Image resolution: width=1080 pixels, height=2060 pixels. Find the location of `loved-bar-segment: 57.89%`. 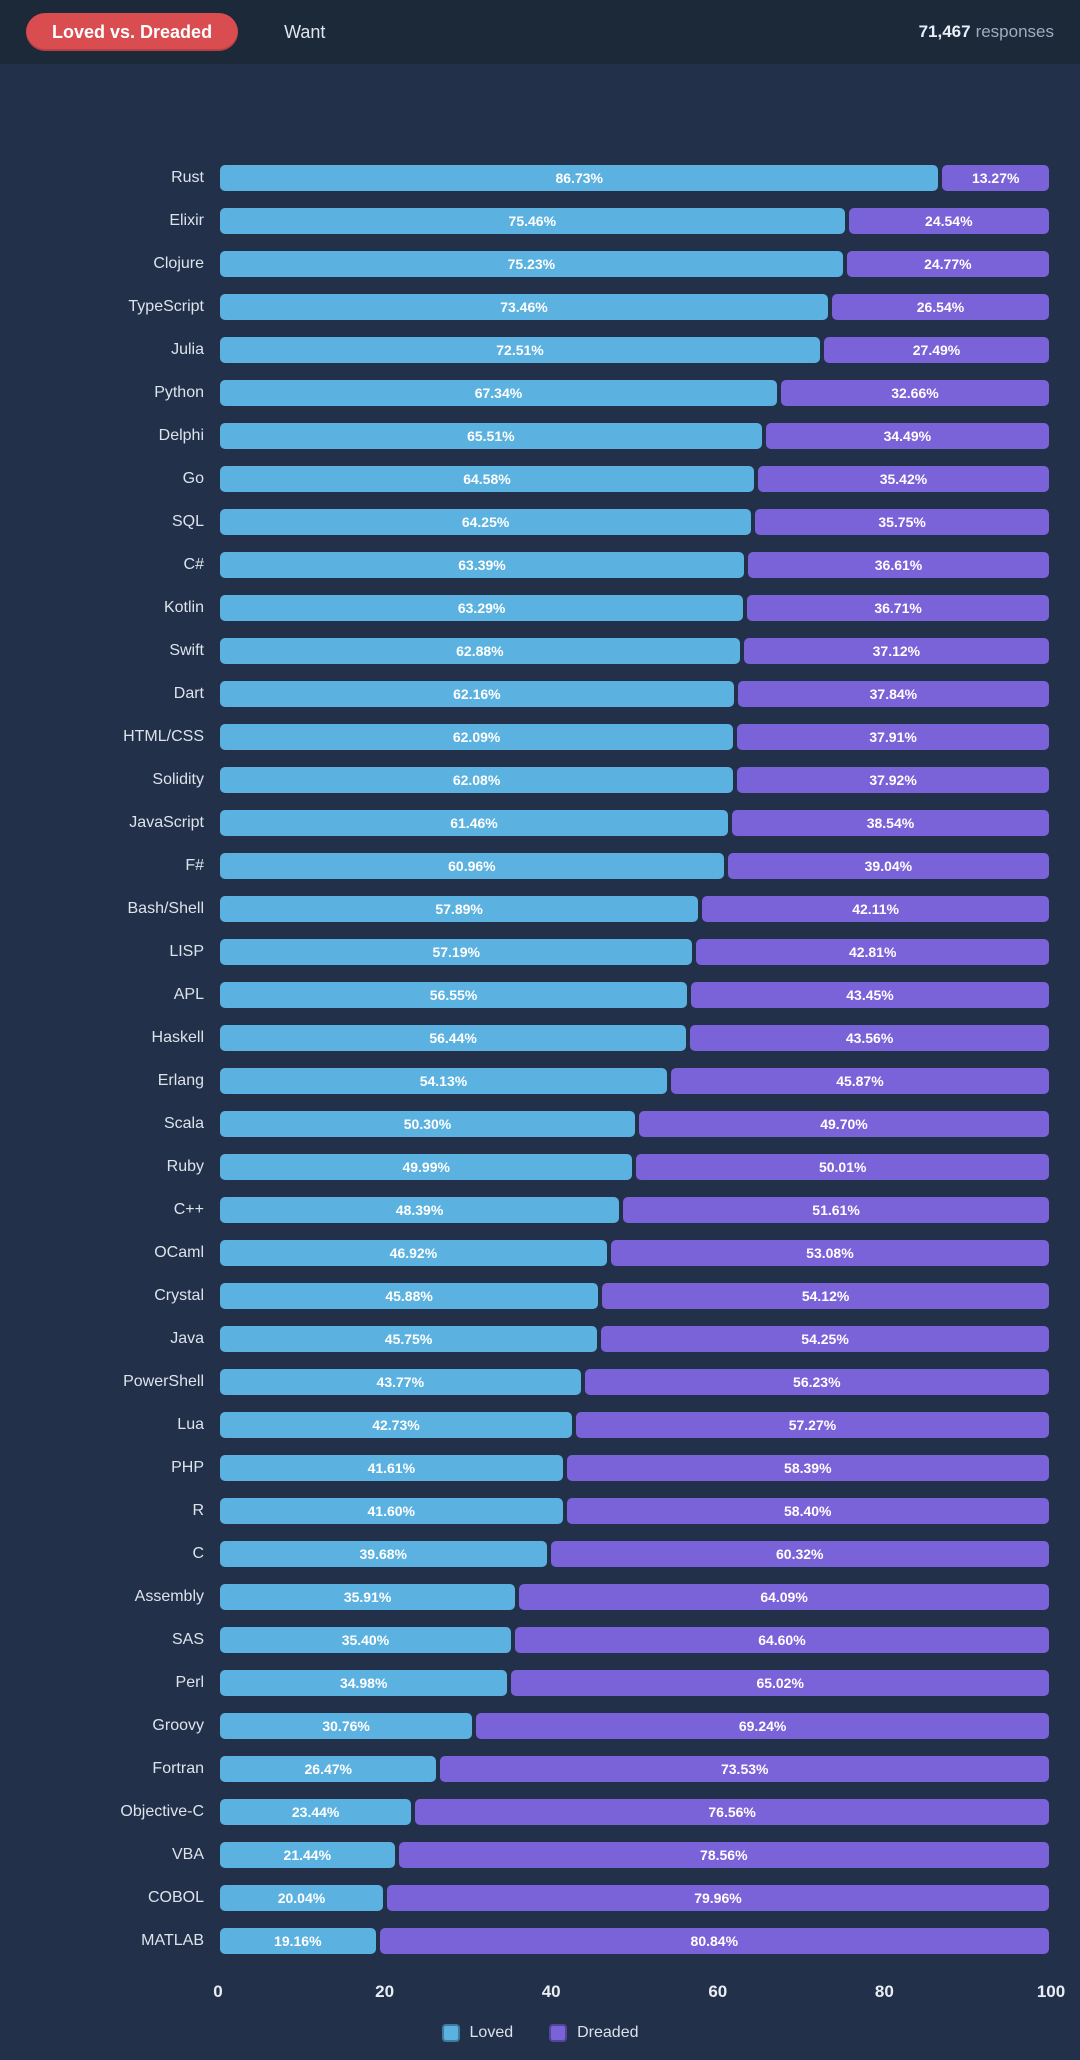

loved-bar-segment: 57.89% is located at coordinates (459, 908).